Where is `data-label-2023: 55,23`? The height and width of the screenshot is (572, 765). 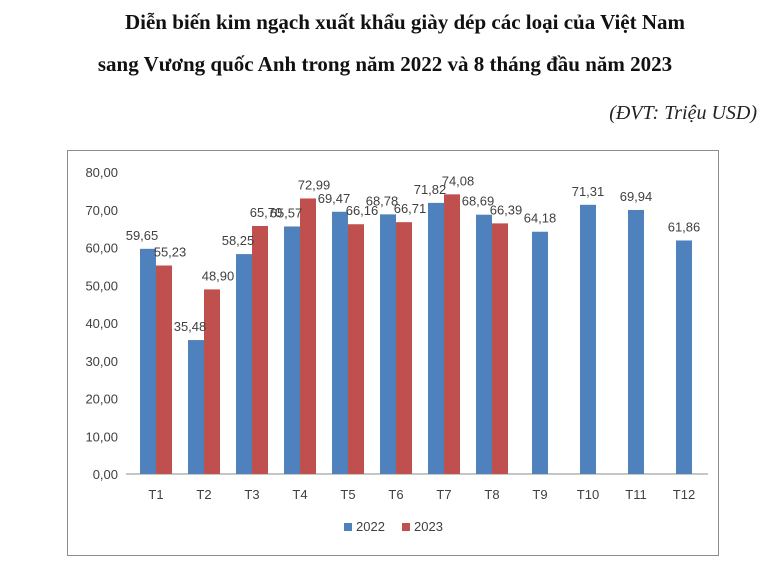
data-label-2023: 55,23 is located at coordinates (170, 252).